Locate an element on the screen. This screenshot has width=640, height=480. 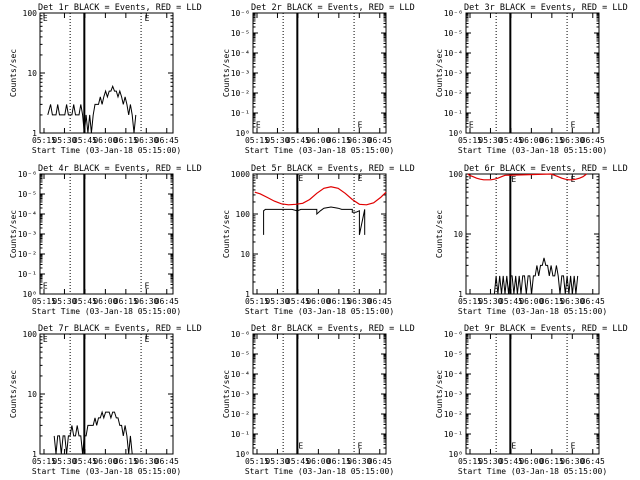
panel-title: Det 9r BLACK = Events, RED = LLD is located at coordinates (546, 329).